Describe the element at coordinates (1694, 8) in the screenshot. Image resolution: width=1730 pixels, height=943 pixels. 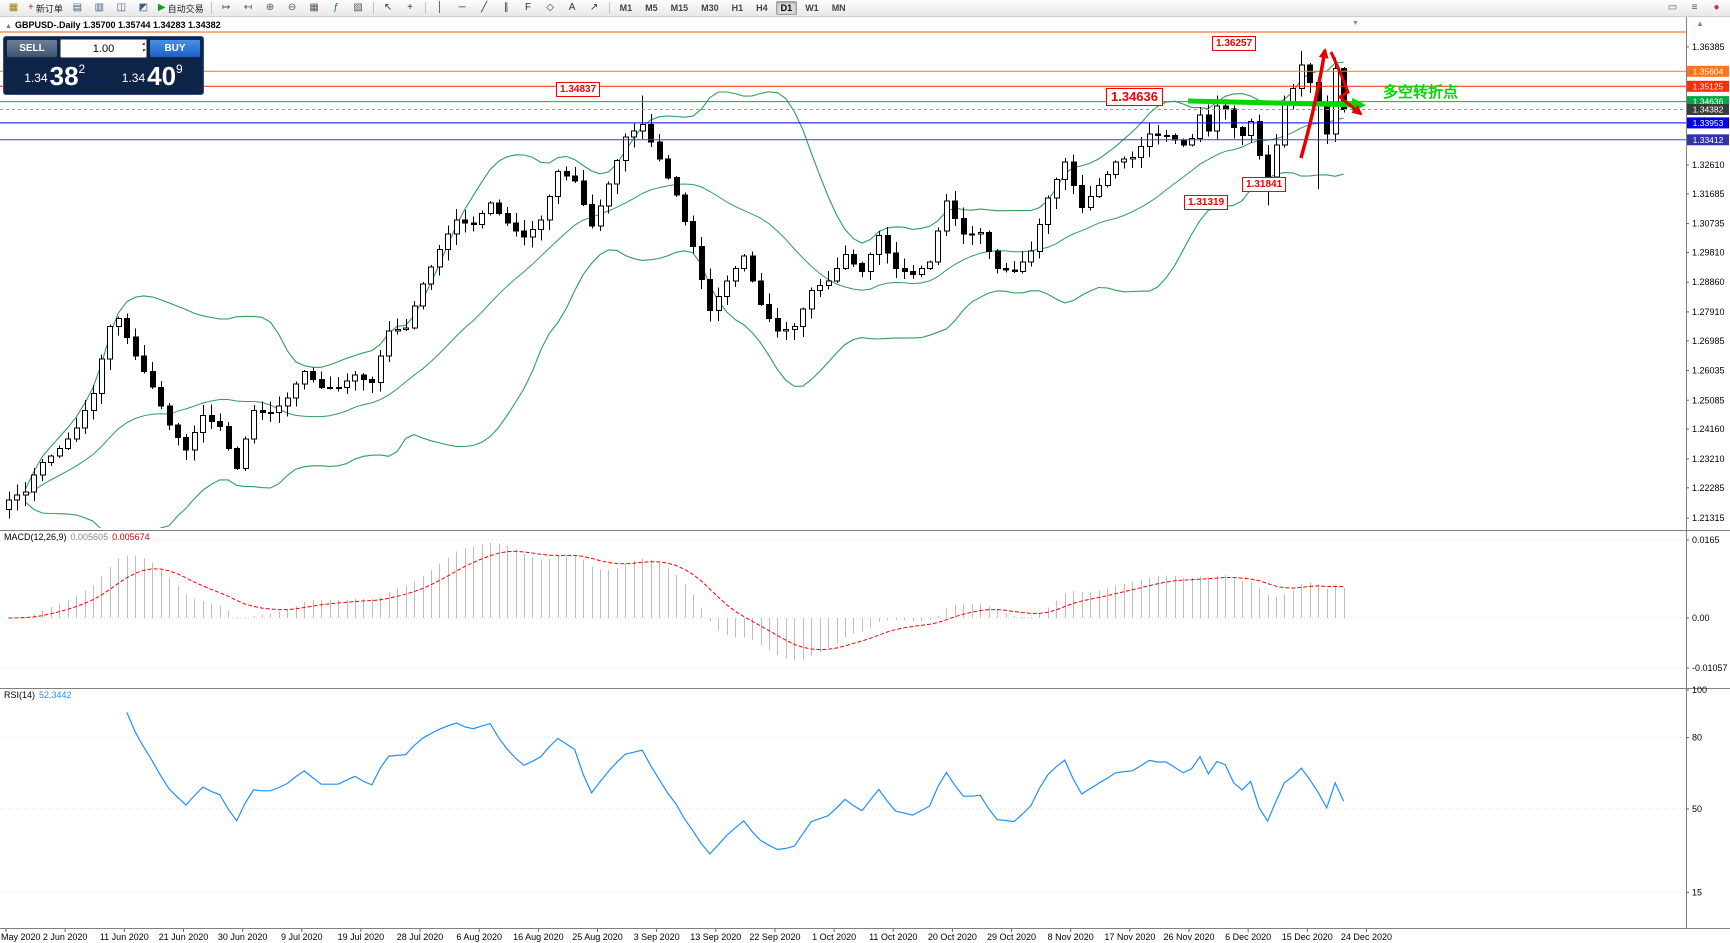
I see `one-click-panel-icon: ≡` at that location.